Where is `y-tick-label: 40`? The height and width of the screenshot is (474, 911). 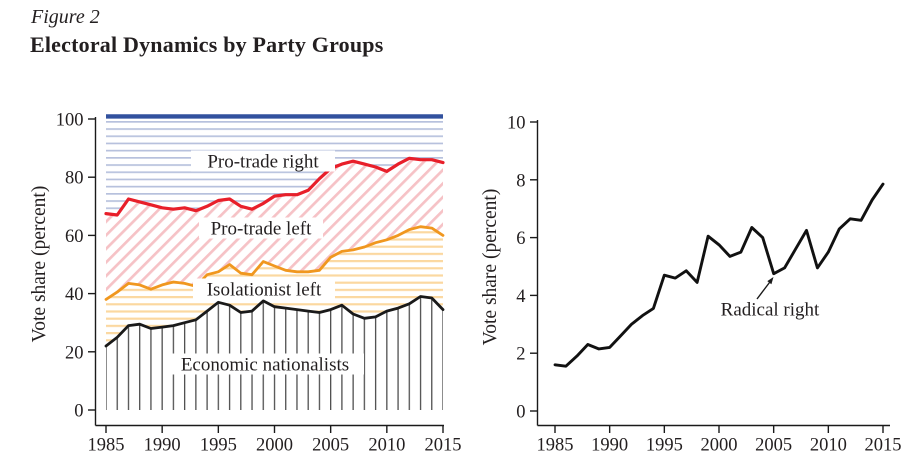
y-tick-label: 40 is located at coordinates (74, 295).